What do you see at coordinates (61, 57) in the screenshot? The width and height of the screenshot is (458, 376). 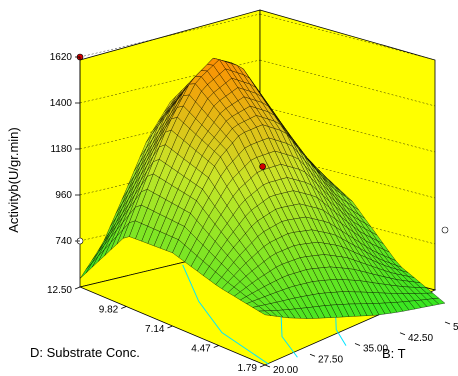 I see `z-tick-label: 1620` at bounding box center [61, 57].